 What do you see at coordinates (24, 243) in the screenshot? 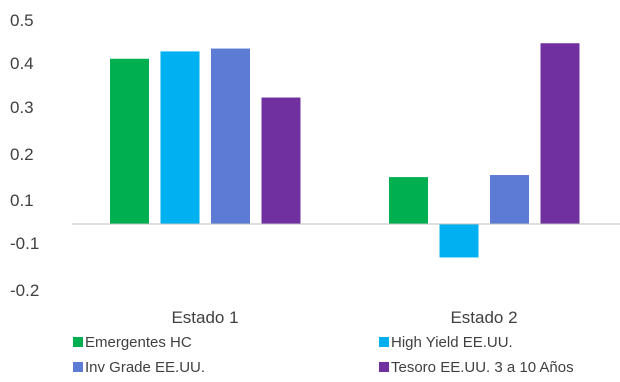
I see `y-tick-label: -0.1` at bounding box center [24, 243].